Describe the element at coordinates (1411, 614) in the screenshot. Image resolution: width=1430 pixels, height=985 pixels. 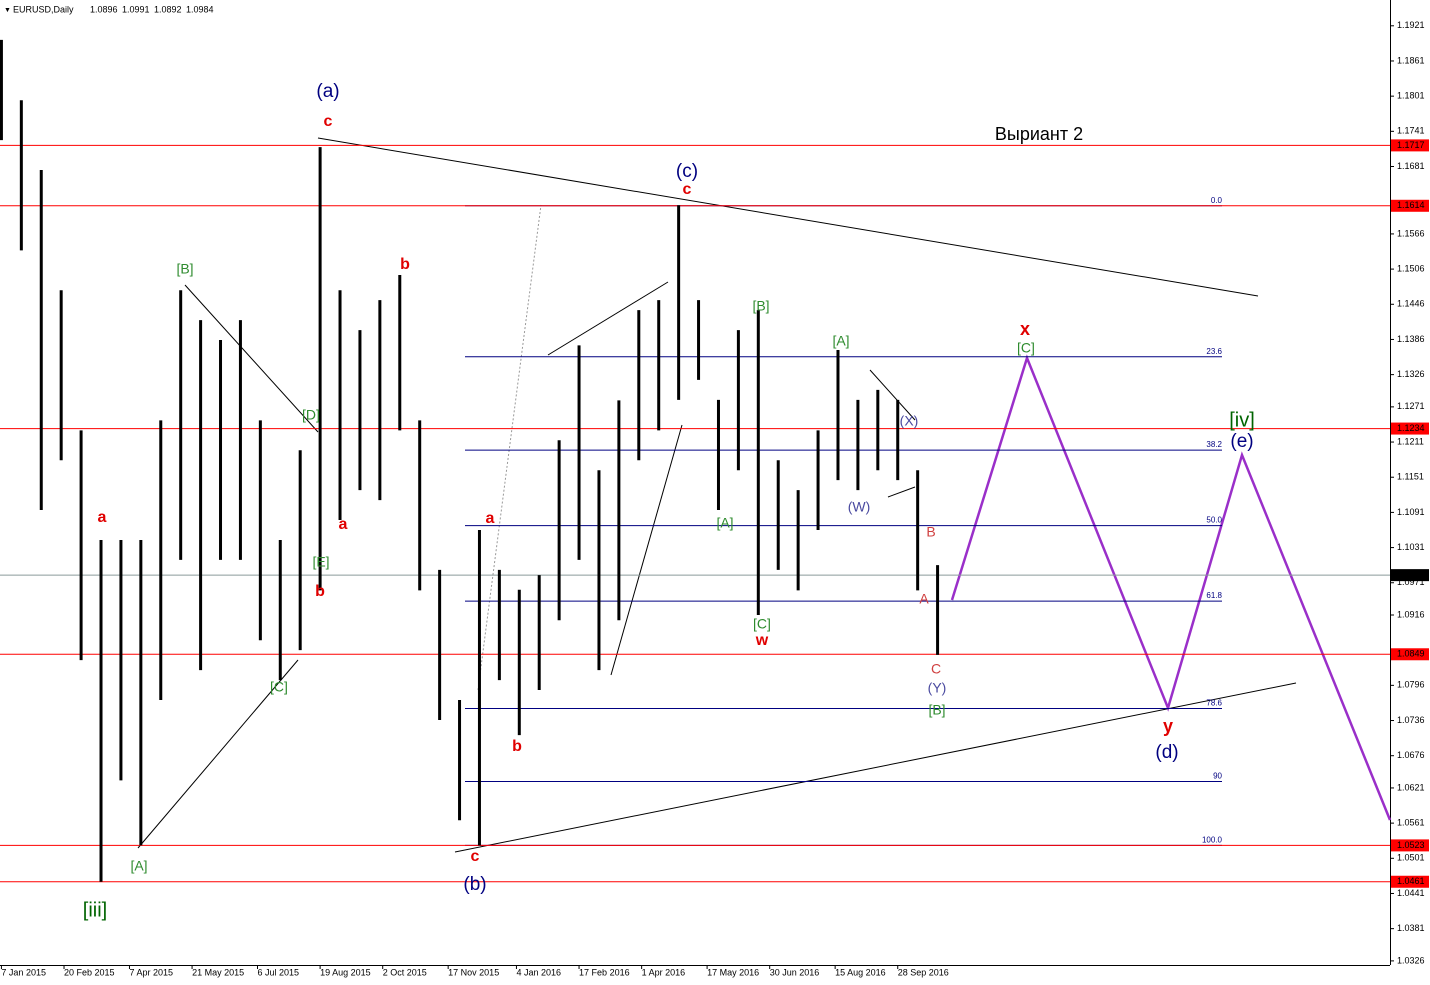
I see `y-tick-label: 1.0916` at that location.